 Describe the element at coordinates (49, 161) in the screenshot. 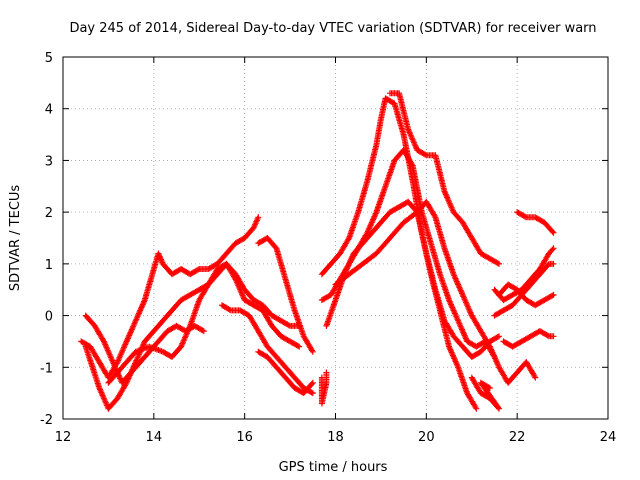

I see `y-tick-label: 3` at that location.